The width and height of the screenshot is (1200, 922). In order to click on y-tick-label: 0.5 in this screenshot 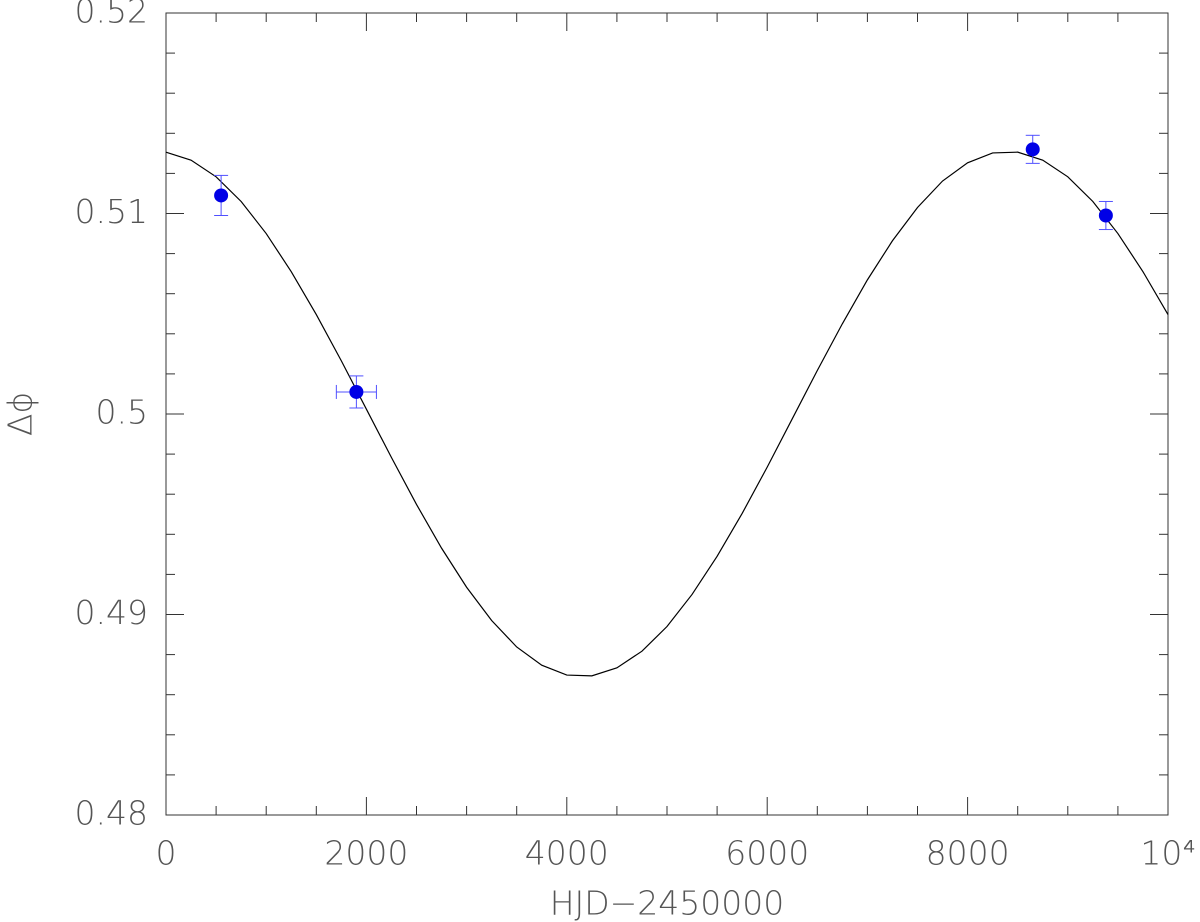, I will do `click(122, 412)`.